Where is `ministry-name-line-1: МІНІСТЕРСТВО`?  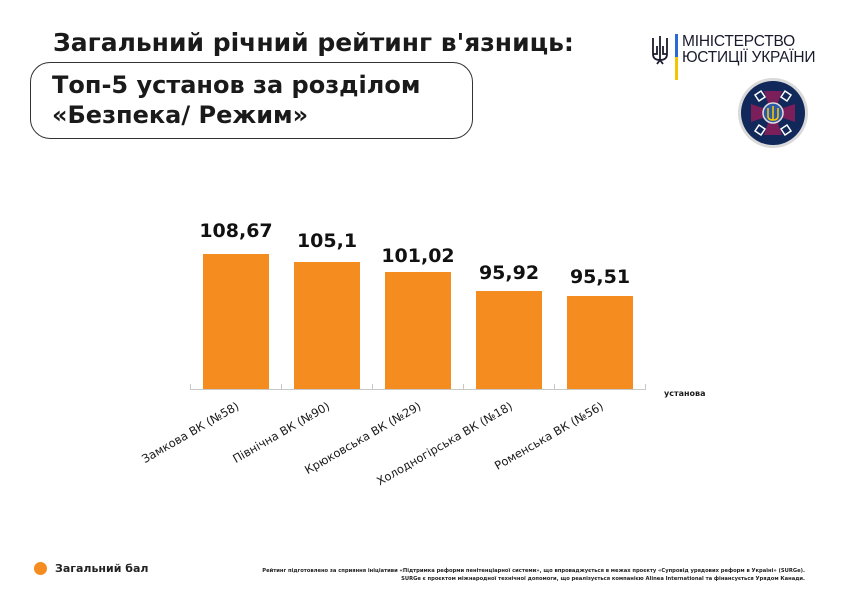
ministry-name-line-1: МІНІСТЕРСТВО is located at coordinates (738, 41).